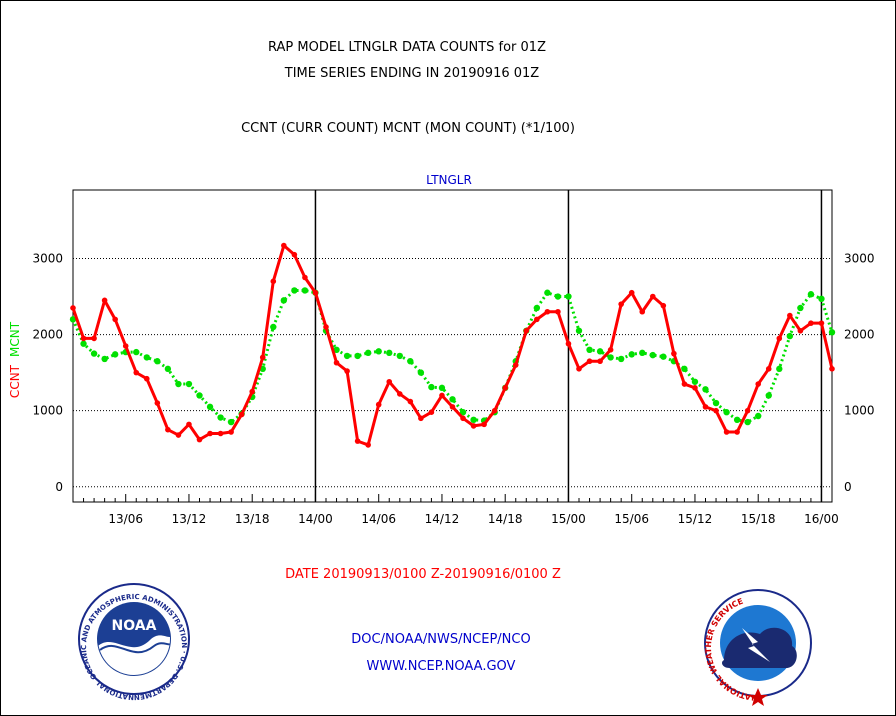 The image size is (896, 716). I want to click on x-tick-label: 15/06, so click(631, 519).